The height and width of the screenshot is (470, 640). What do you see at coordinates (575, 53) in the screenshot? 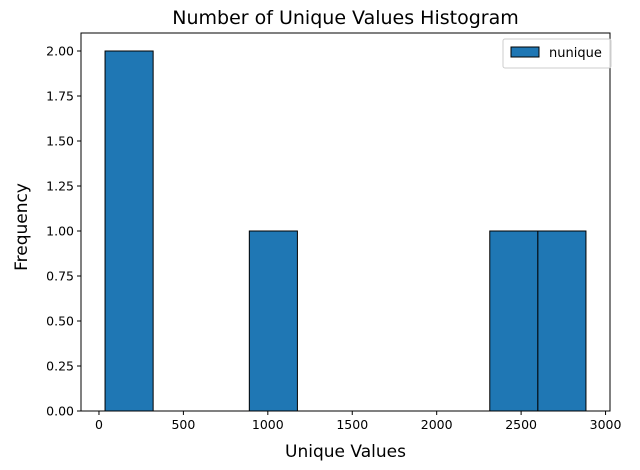
I see `legend-label: nunique` at bounding box center [575, 53].